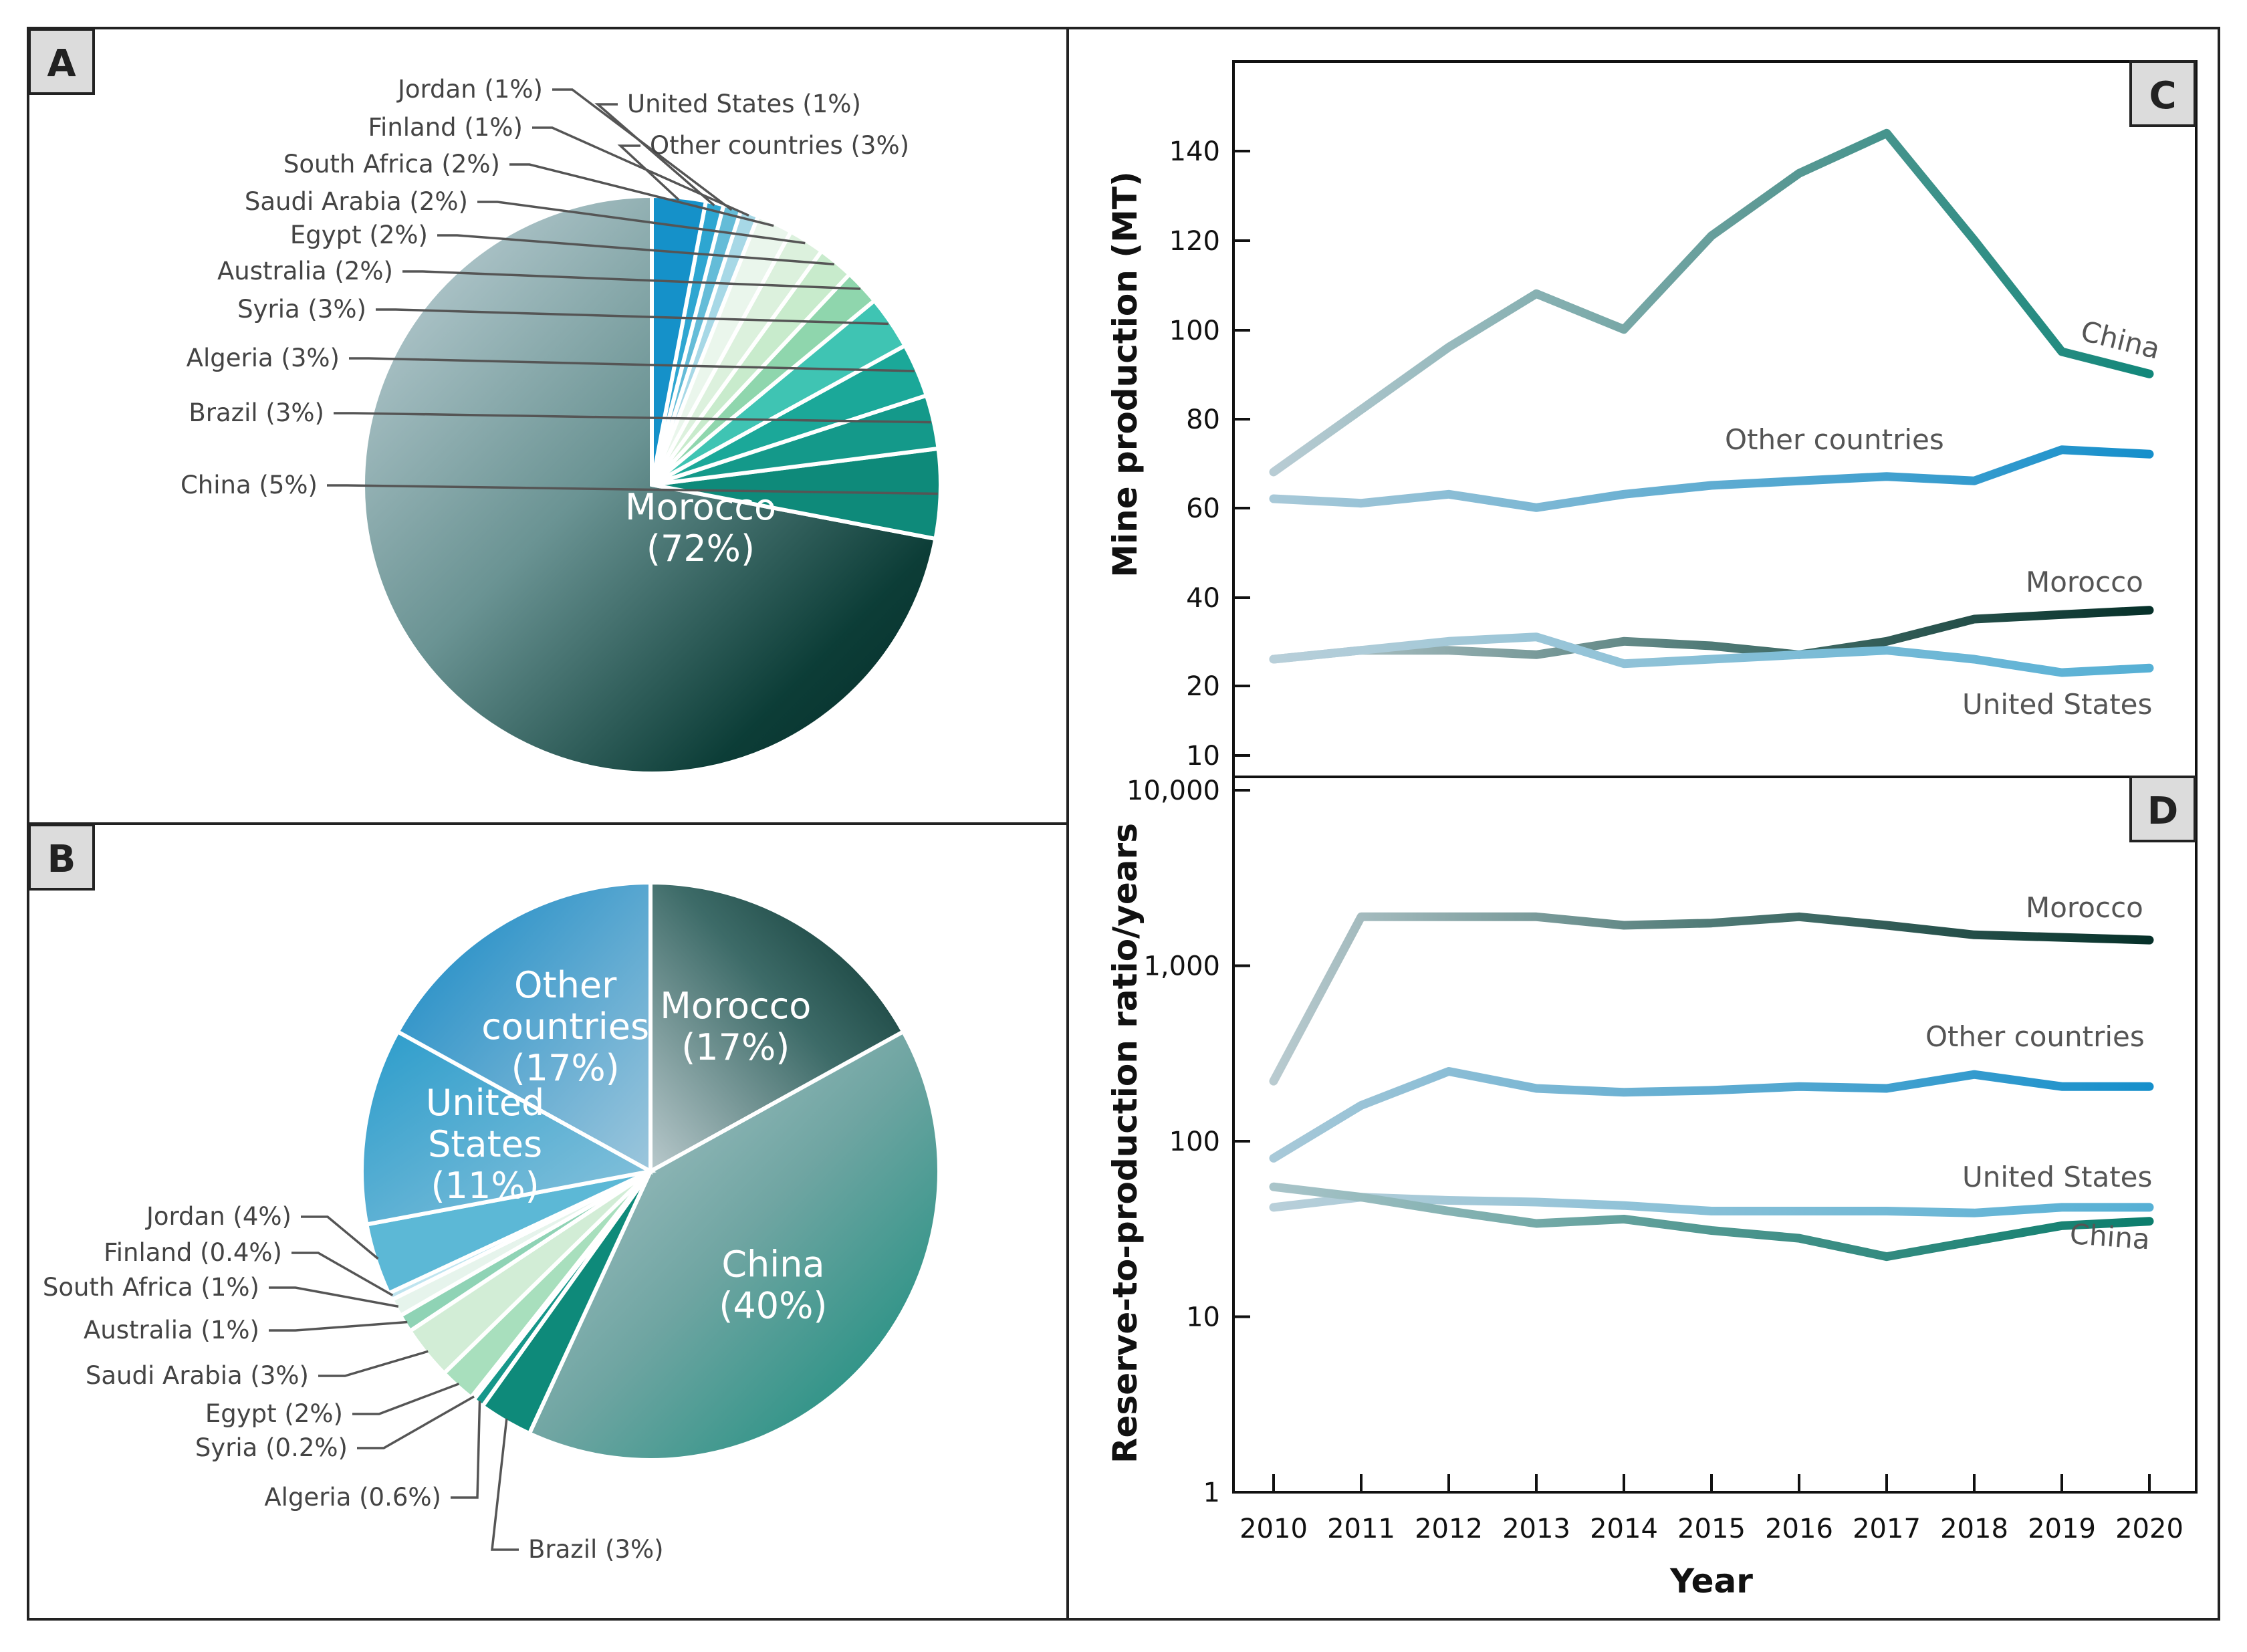 The width and height of the screenshot is (2247, 1652). Describe the element at coordinates (392, 164) in the screenshot. I see `pie-label-a-south-africa-2: South Africa (2%)` at that location.